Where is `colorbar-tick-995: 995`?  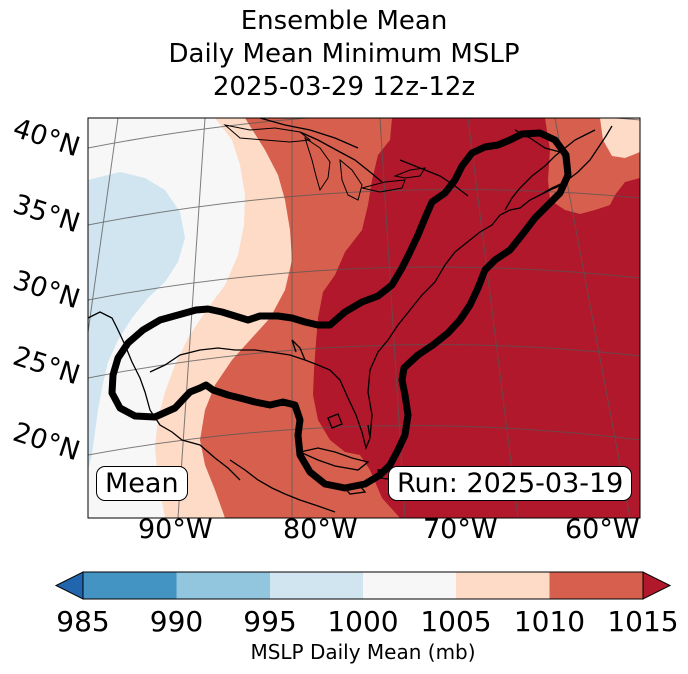 colorbar-tick-995: 995 is located at coordinates (270, 621).